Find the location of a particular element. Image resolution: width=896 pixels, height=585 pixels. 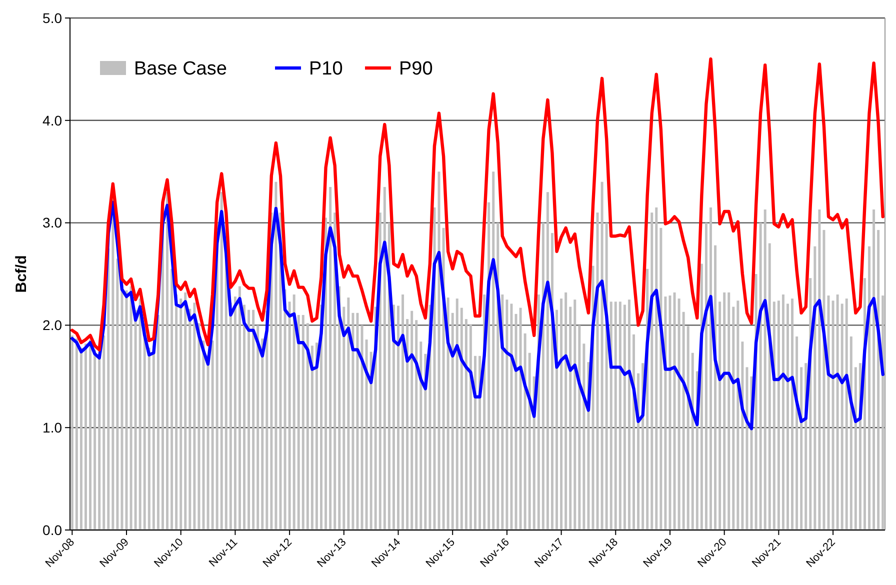

legend-label: P10 is located at coordinates (326, 69).